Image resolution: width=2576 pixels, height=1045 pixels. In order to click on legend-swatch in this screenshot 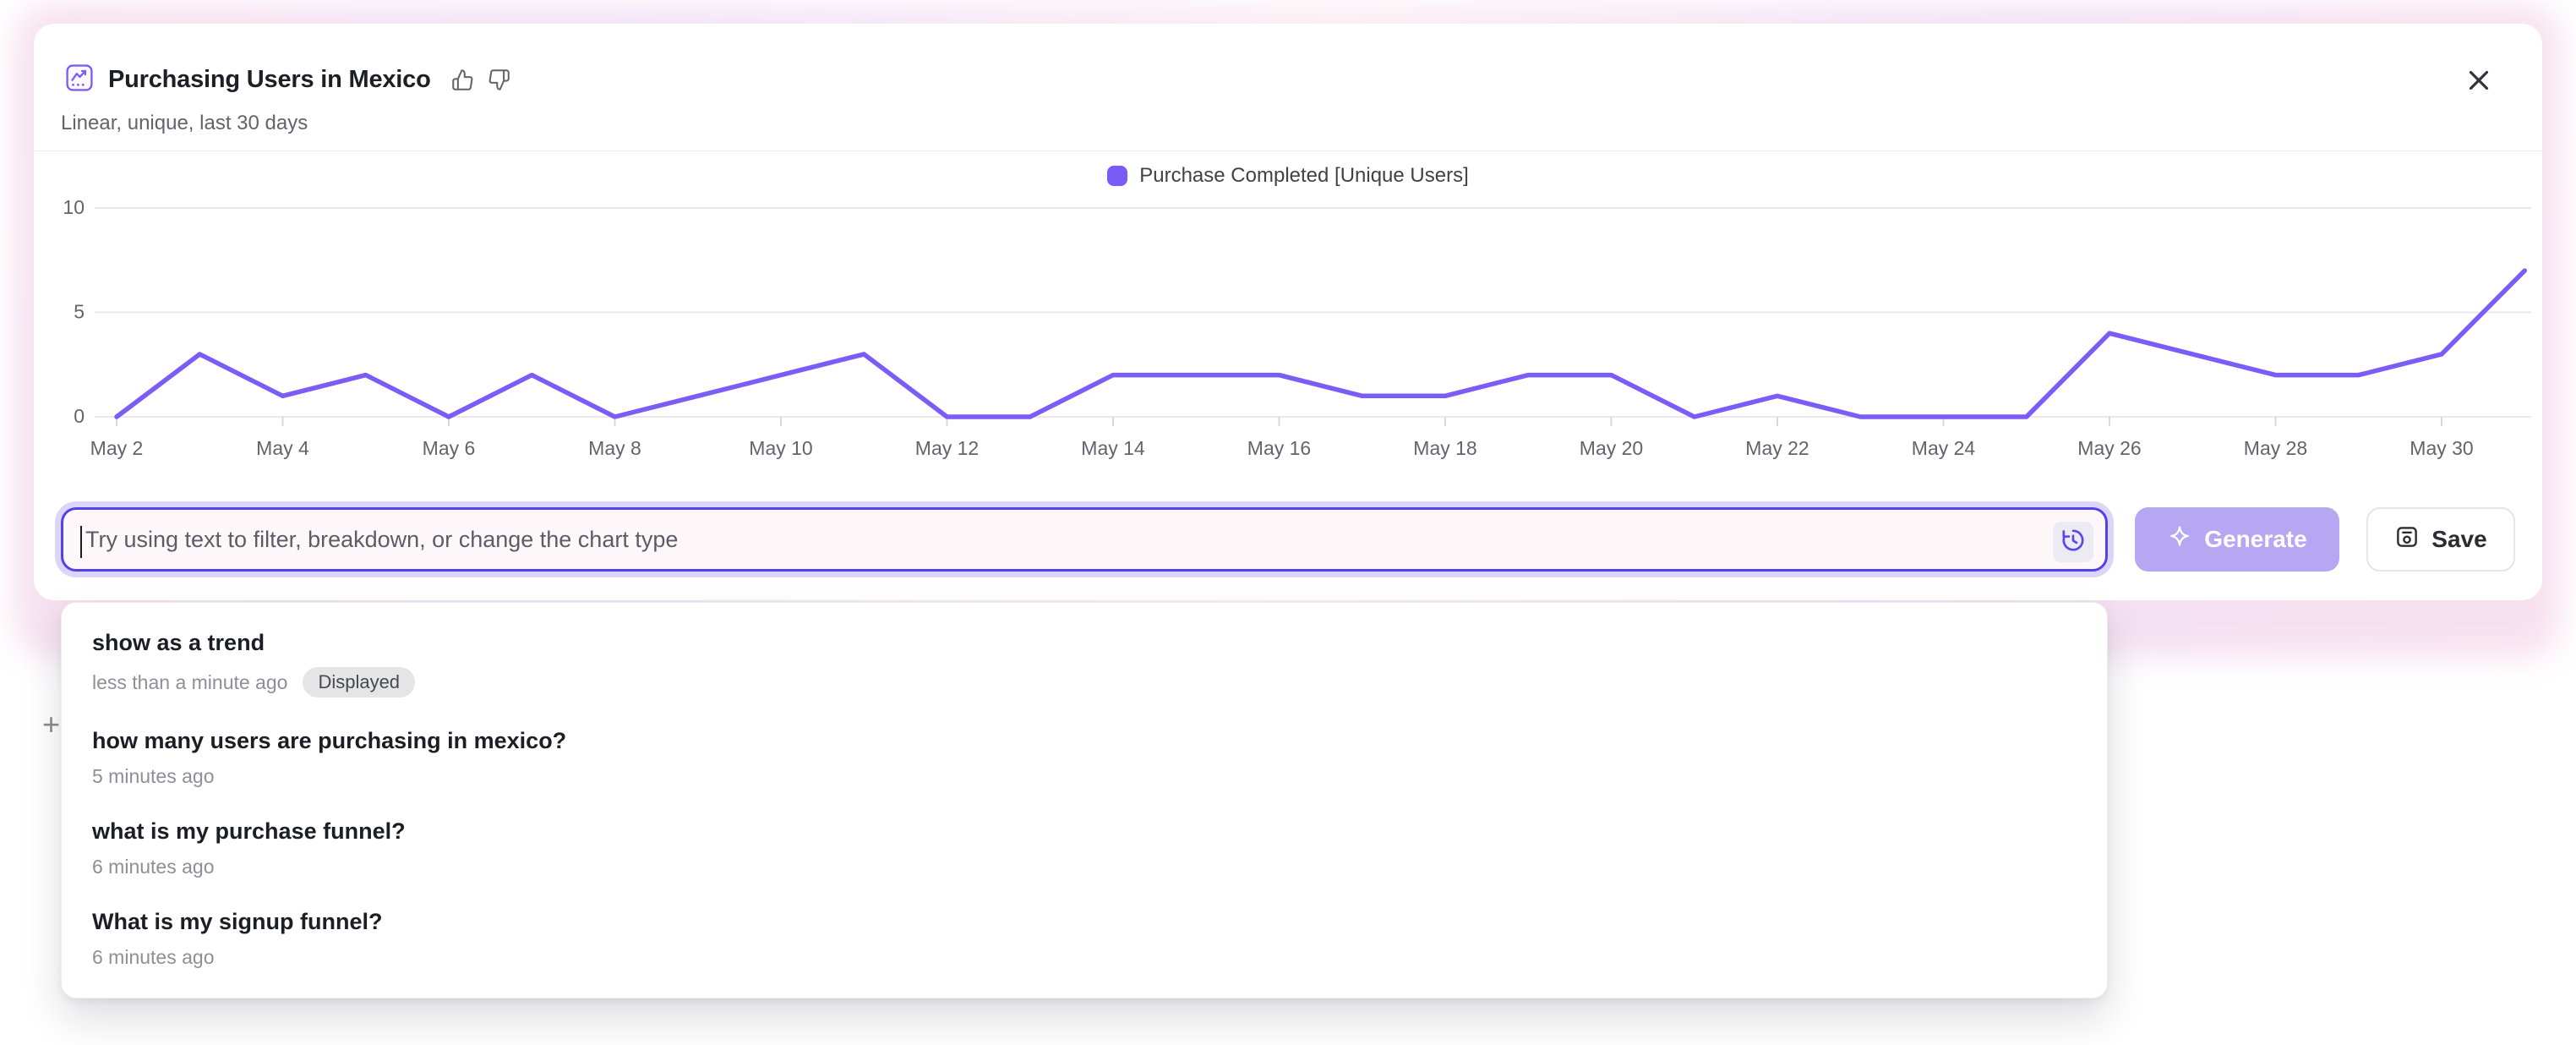, I will do `click(1117, 176)`.